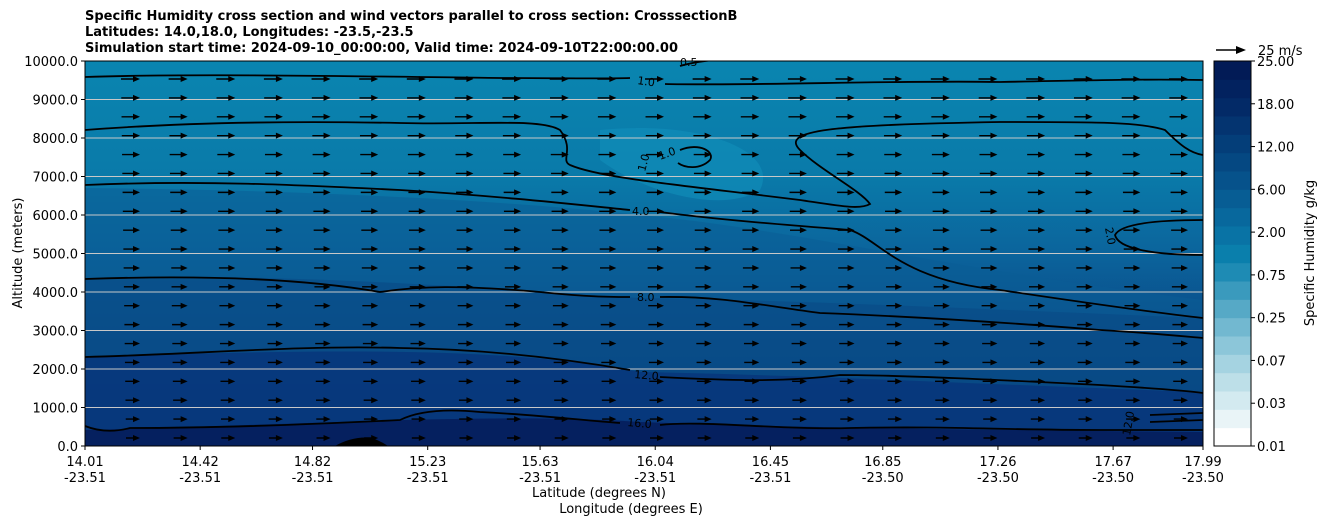 The image size is (1326, 526). Describe the element at coordinates (56, 255) in the screenshot. I see `y-tick-label: 5000.0` at that location.